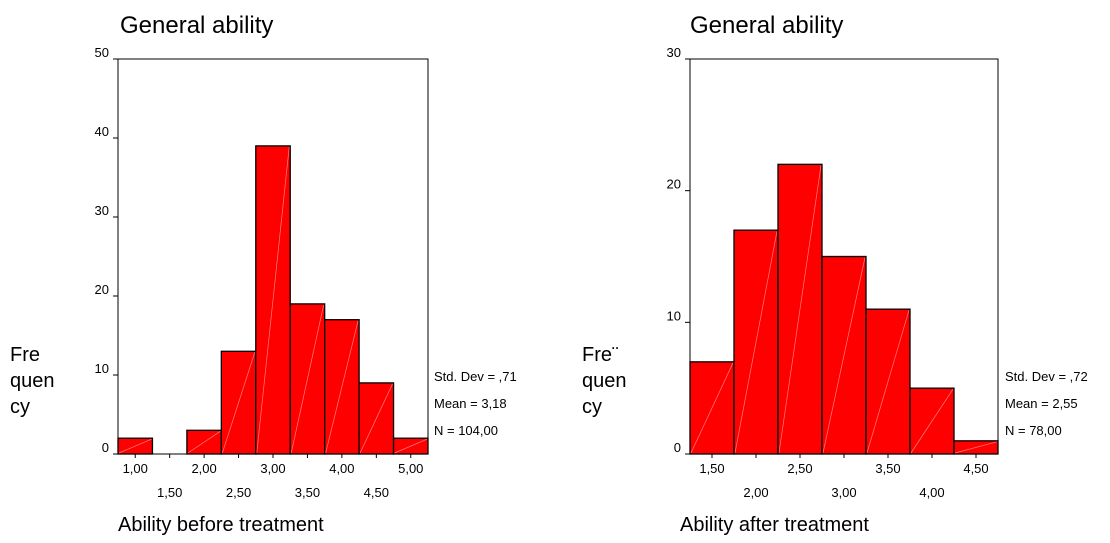 The width and height of the screenshot is (1110, 543). What do you see at coordinates (600, 355) in the screenshot?
I see `chart-2-ylabel-line: Fre¨` at bounding box center [600, 355].